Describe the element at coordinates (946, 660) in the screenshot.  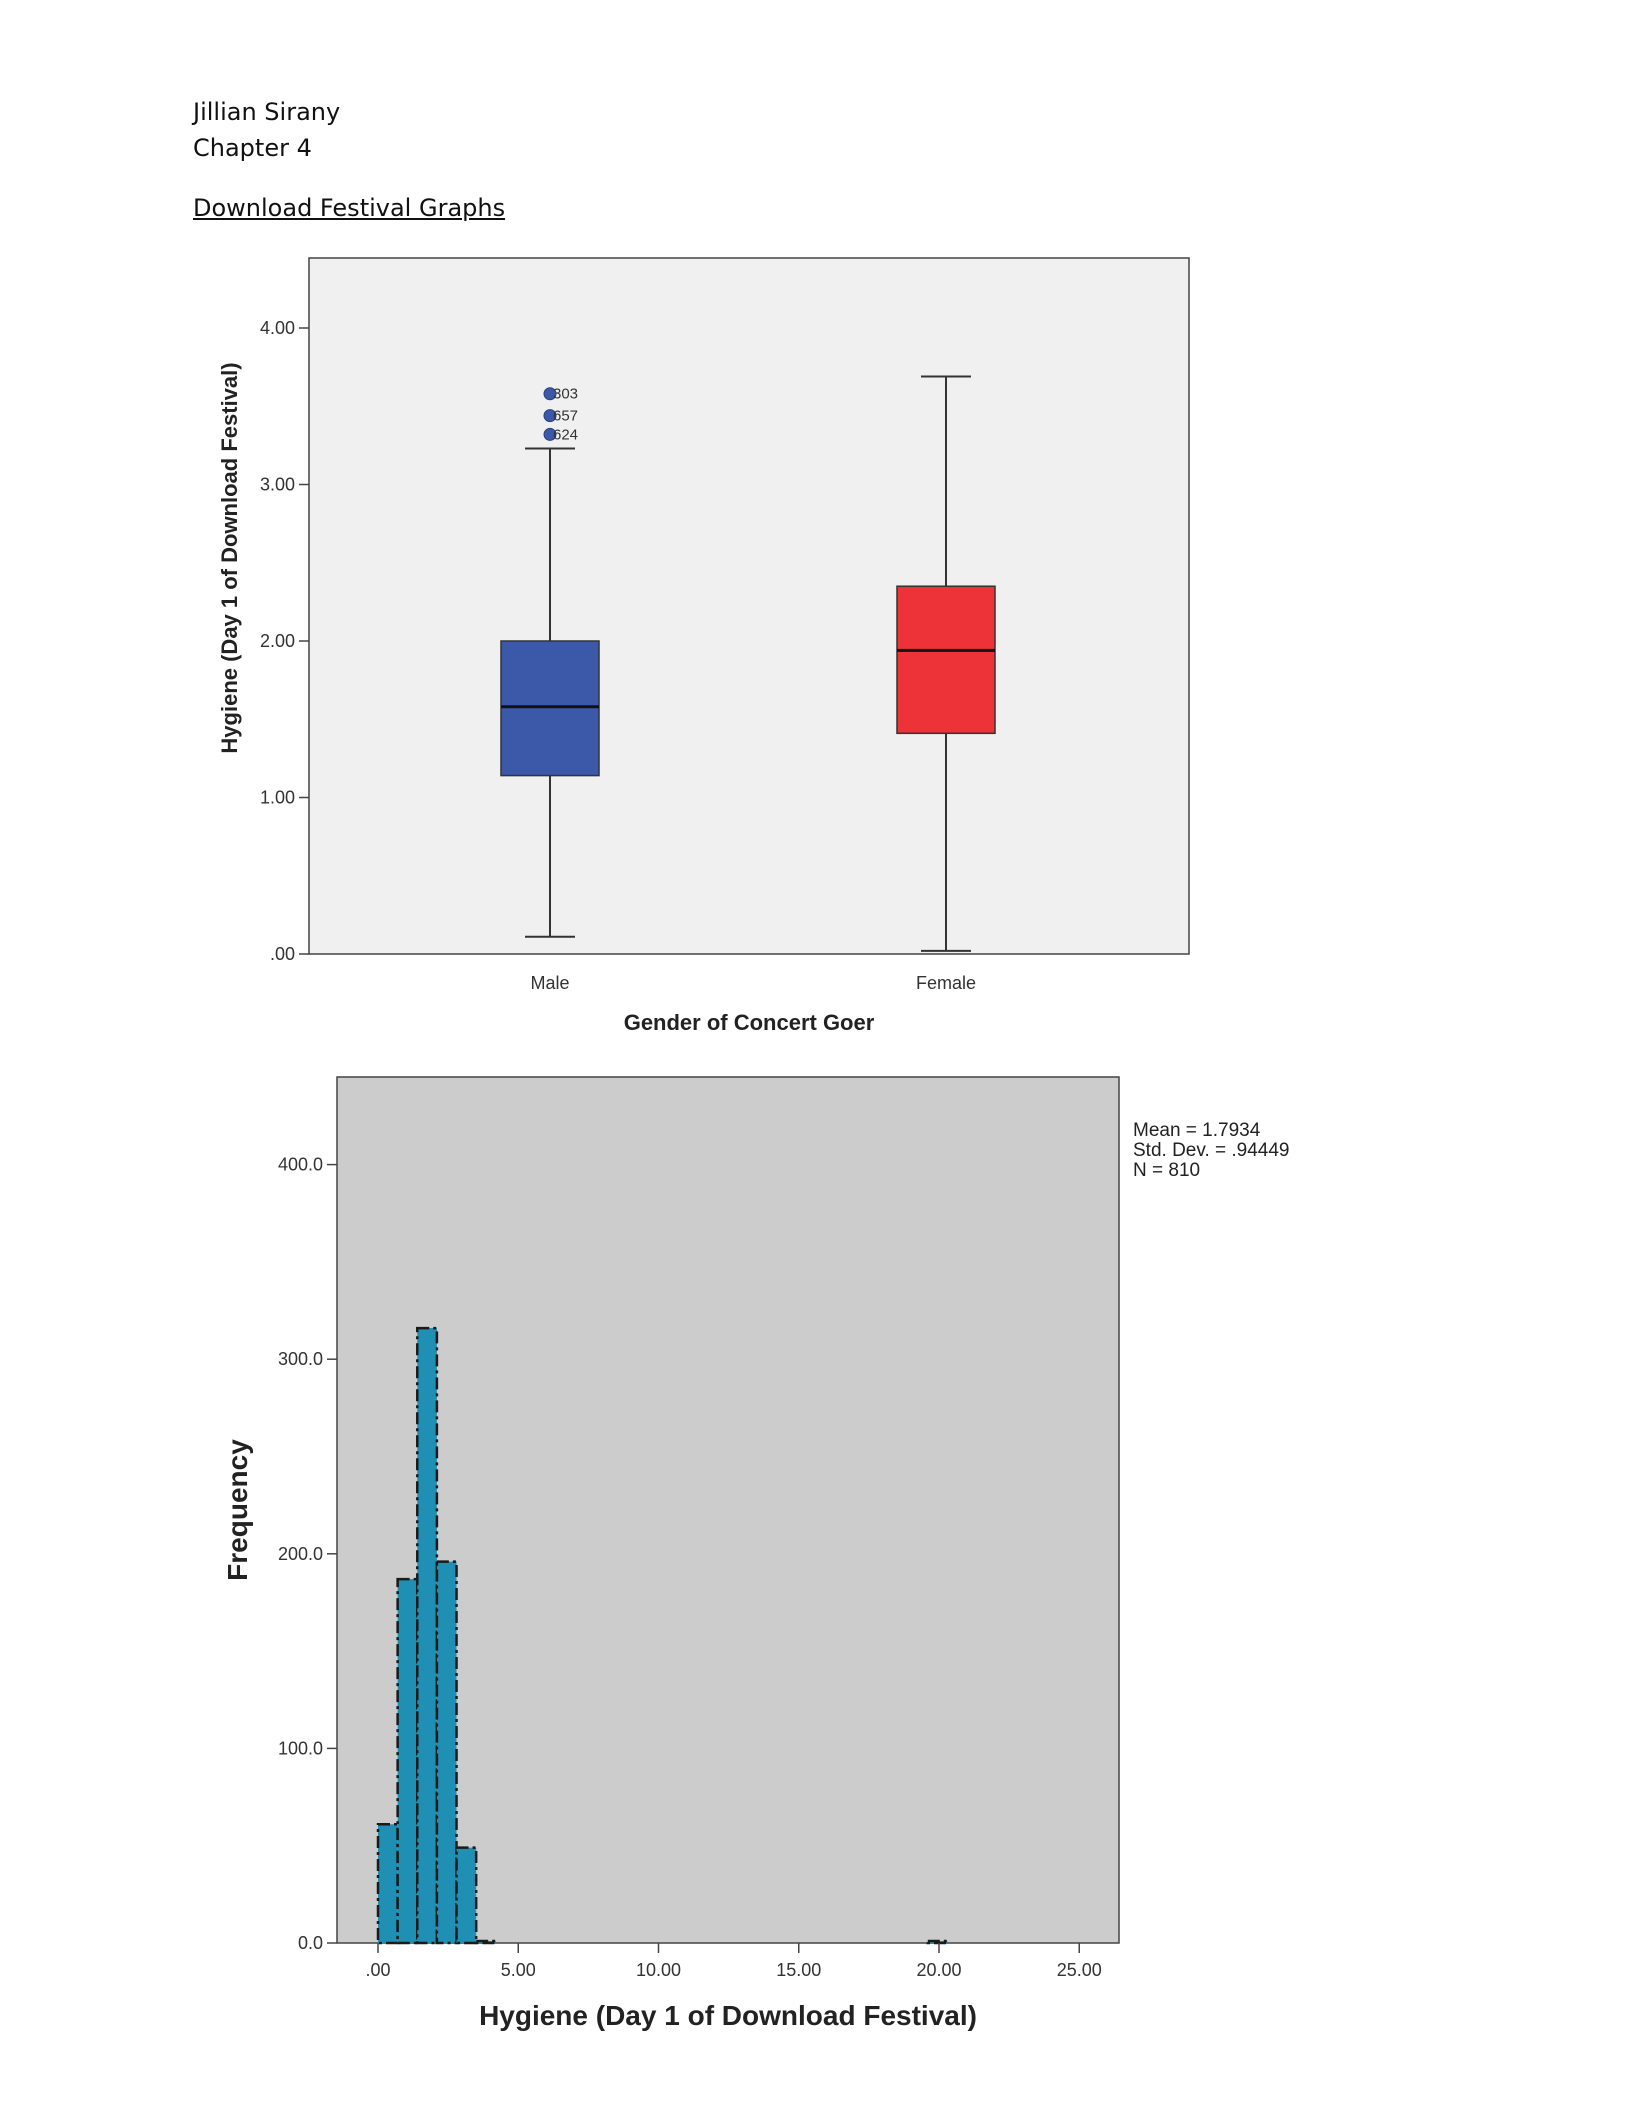
I see `boxplot-box-female` at that location.